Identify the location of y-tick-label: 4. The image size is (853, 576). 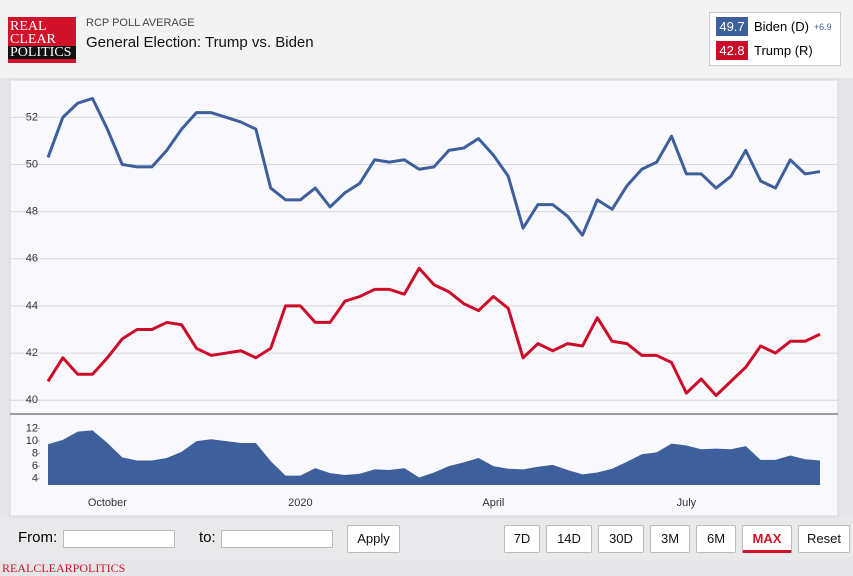
(35, 479).